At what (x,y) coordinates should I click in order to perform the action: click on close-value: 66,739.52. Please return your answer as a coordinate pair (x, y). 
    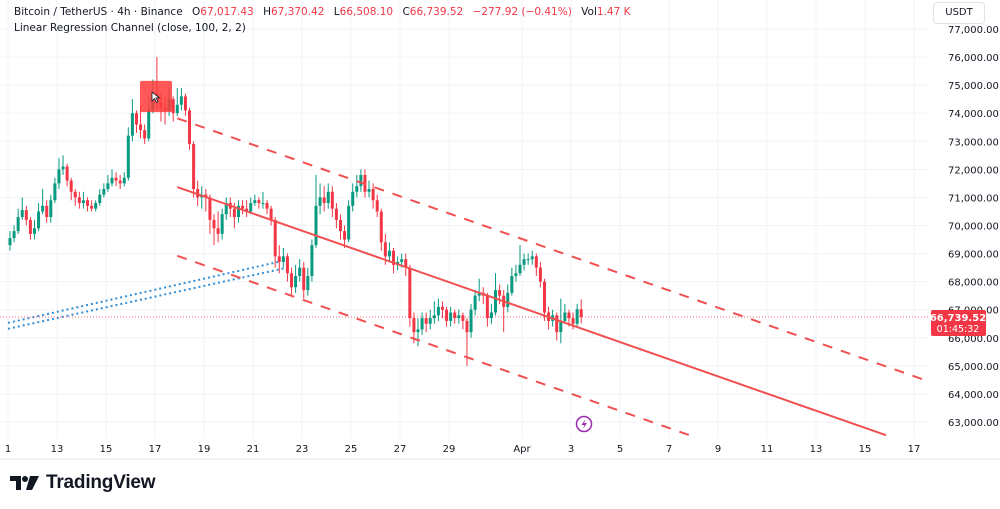
    Looking at the image, I should click on (436, 12).